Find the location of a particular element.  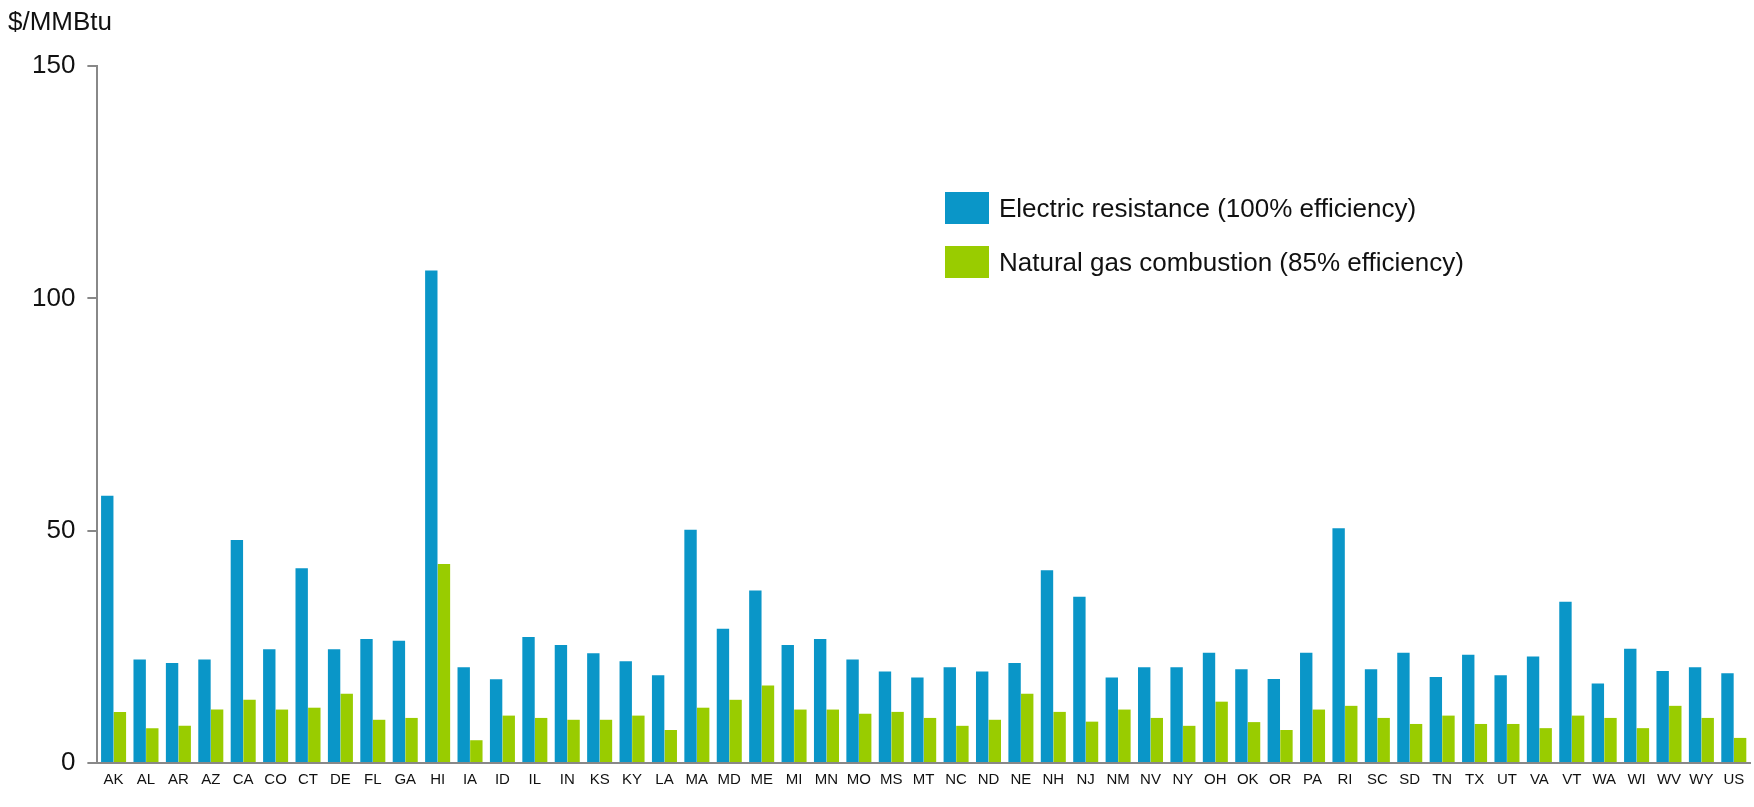

y-axis-title: $/MMBtu is located at coordinates (60, 21).